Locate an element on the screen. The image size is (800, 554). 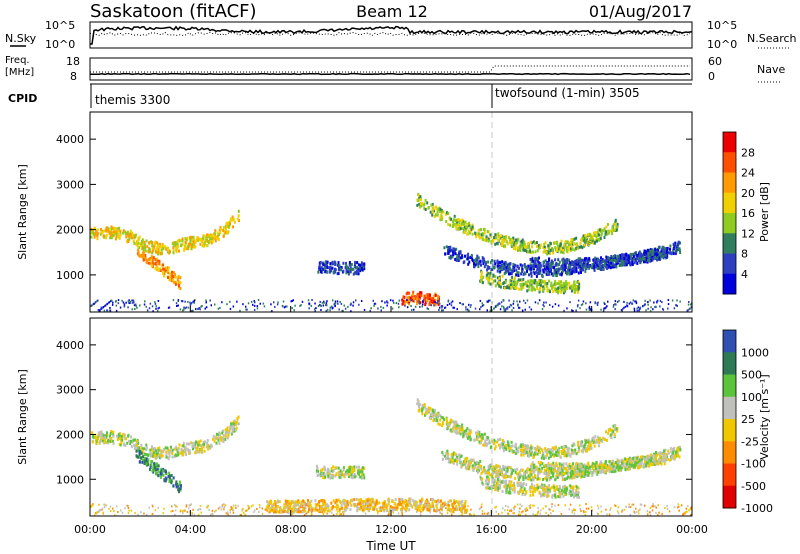
colorbar-segment is located at coordinates (729, 183).